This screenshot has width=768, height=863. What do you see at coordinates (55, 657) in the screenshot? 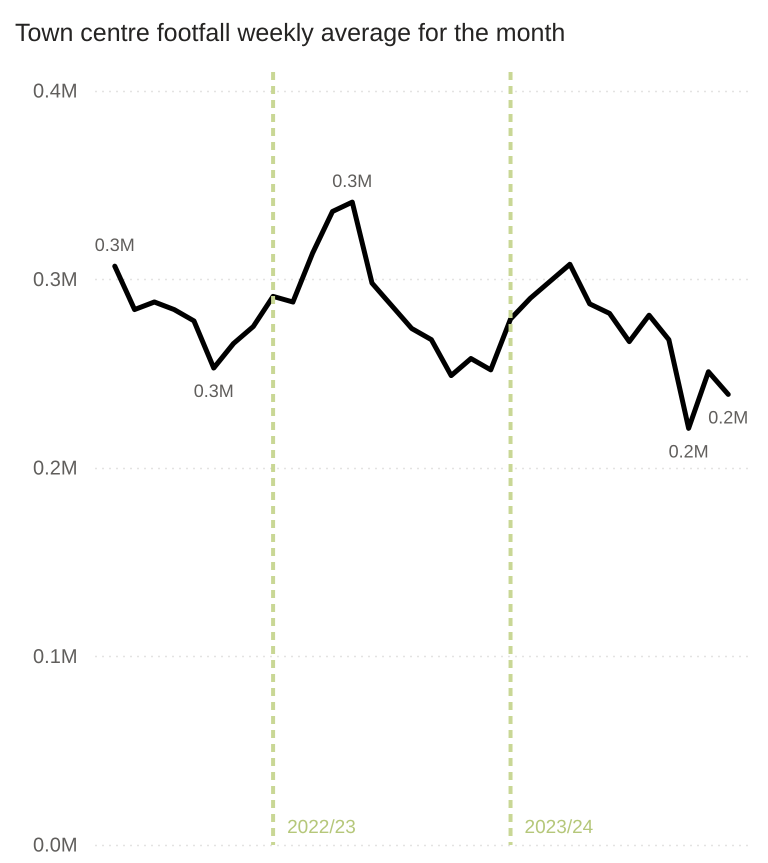
I see `y-tick-label: 0.1M` at bounding box center [55, 657].